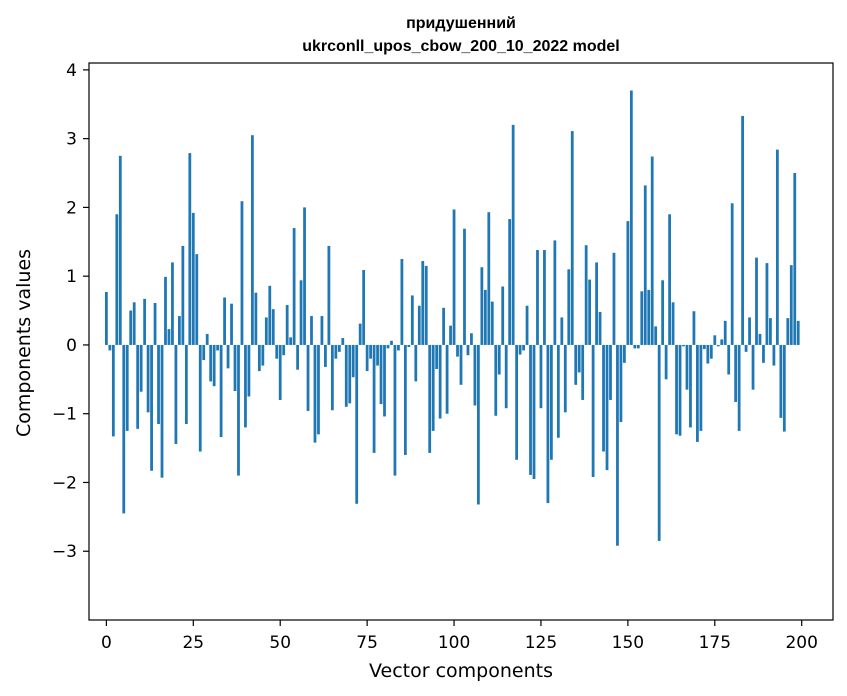  I want to click on y-axis-label: Components values, so click(24, 343).